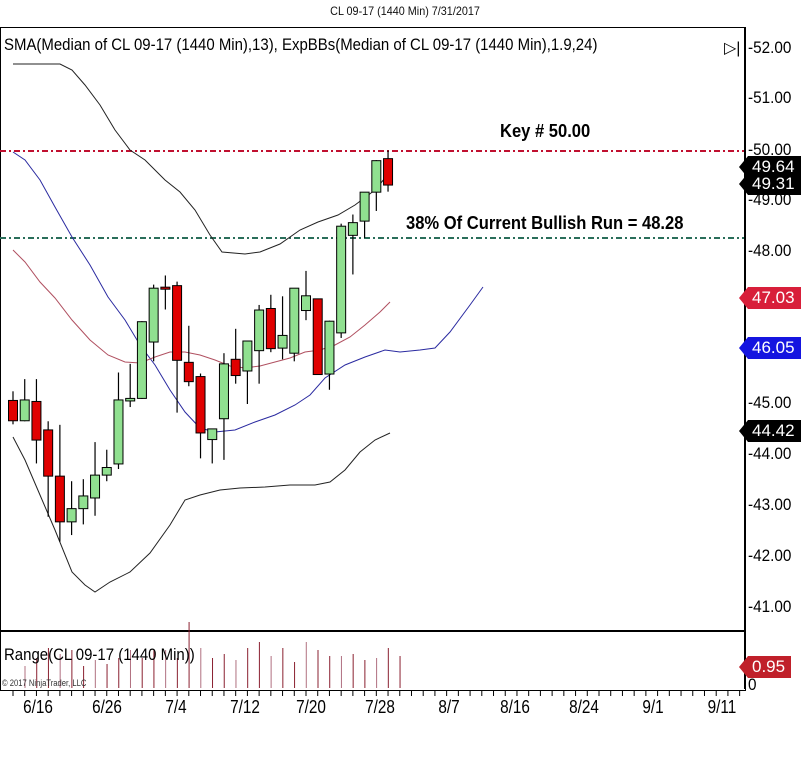 Image resolution: width=810 pixels, height=775 pixels. I want to click on x-tick: 7/4, so click(176, 707).